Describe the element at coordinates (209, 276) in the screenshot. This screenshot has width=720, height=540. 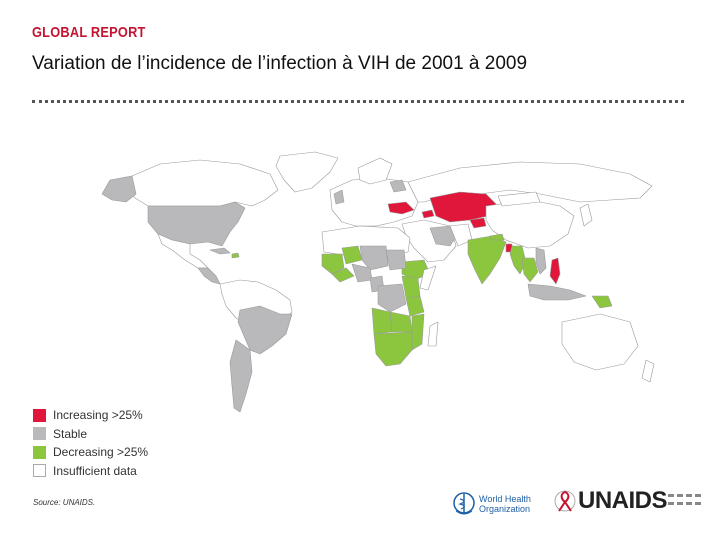
I see `central-america` at that location.